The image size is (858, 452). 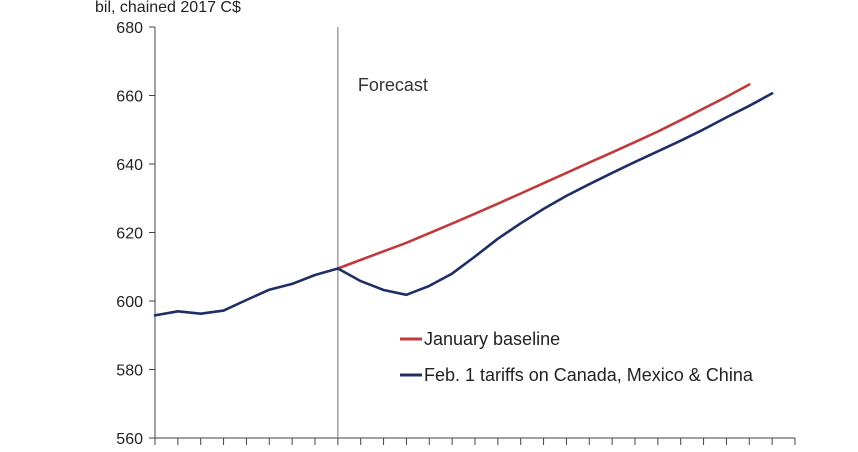 What do you see at coordinates (393, 85) in the screenshot?
I see `forecast-annotation: Forecast` at bounding box center [393, 85].